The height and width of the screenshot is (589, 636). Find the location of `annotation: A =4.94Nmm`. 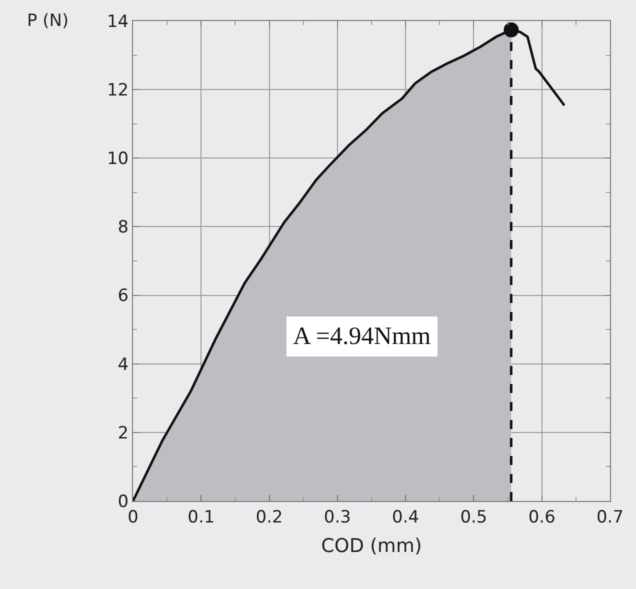

annotation: A =4.94Nmm is located at coordinates (362, 336).